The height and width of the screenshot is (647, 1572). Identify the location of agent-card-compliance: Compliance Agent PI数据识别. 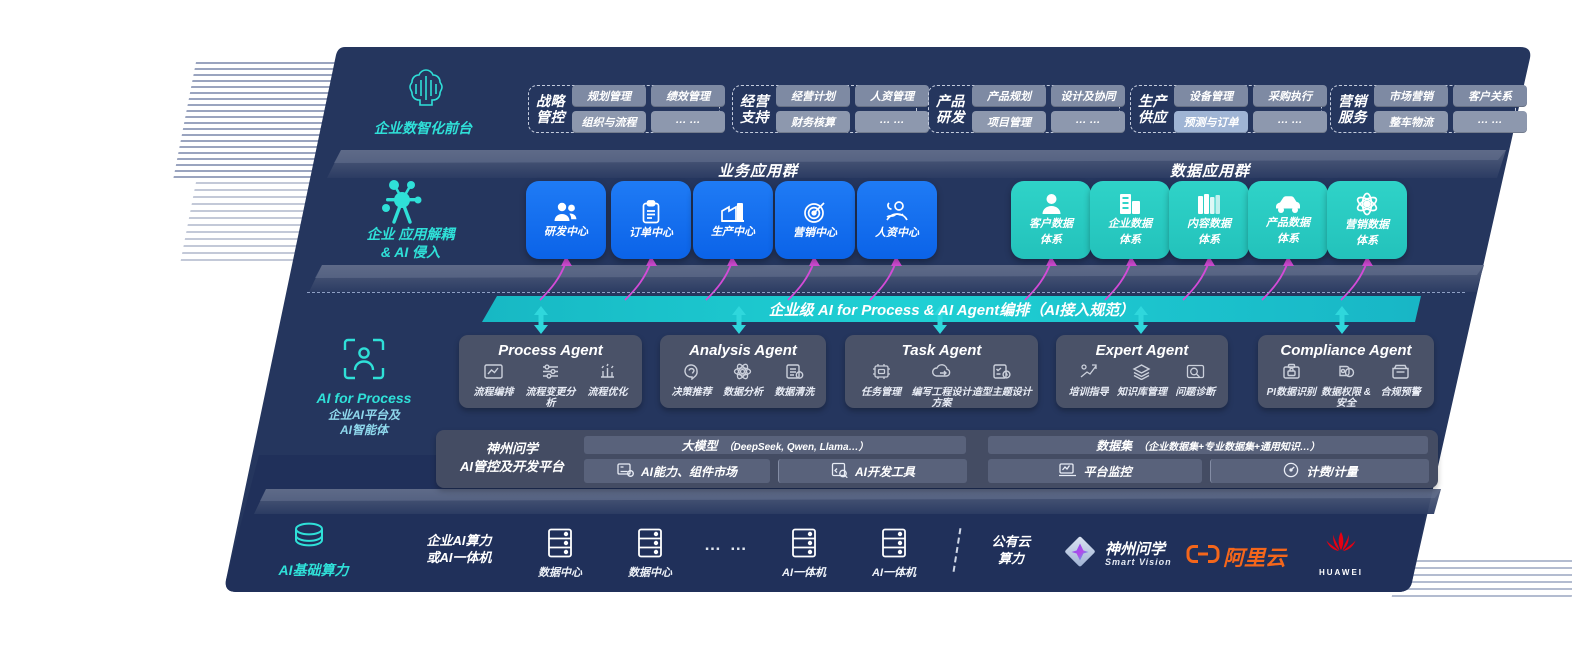
(1346, 372).